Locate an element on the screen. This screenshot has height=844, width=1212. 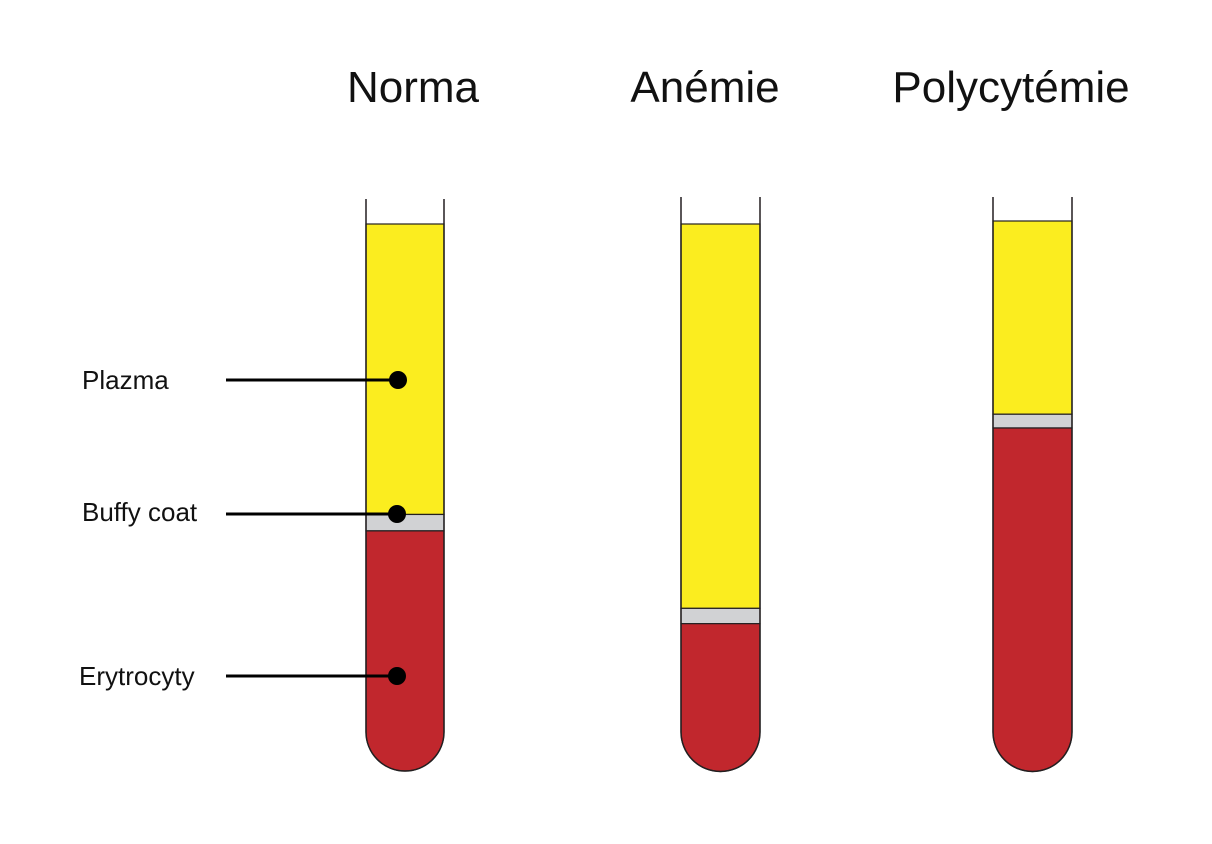
plasma-layer-normal is located at coordinates (405, 369).